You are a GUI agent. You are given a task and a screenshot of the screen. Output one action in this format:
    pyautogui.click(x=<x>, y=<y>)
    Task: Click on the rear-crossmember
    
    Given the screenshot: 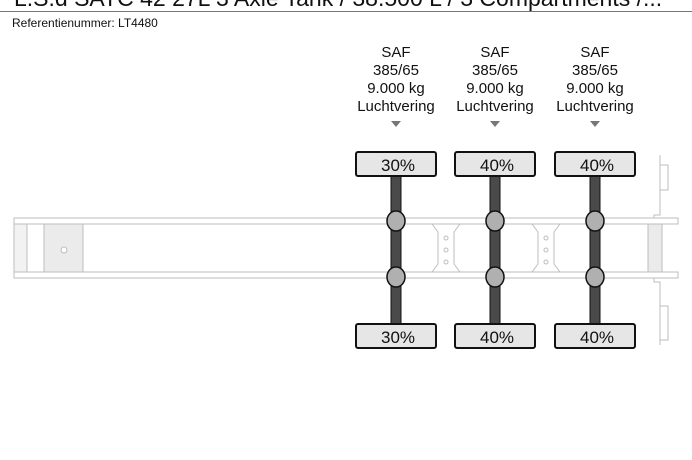 What is the action you would take?
    pyautogui.click(x=655, y=248)
    